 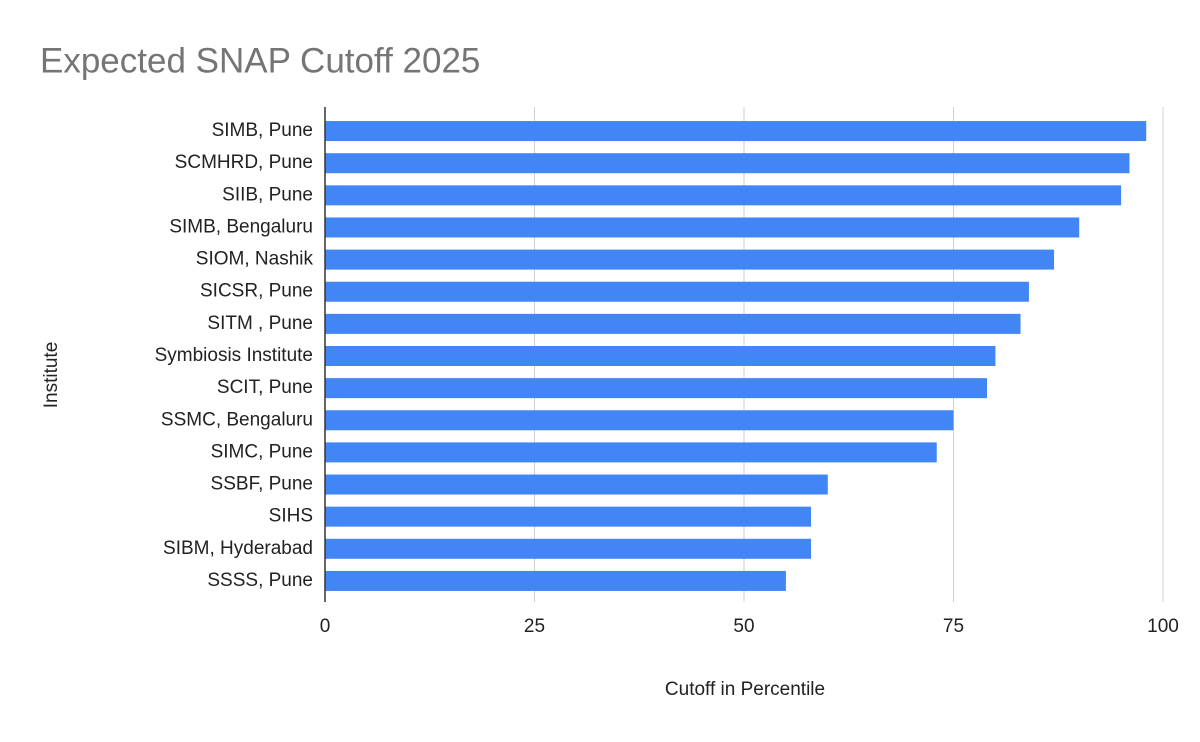 What do you see at coordinates (265, 387) in the screenshot?
I see `y-tick-label: SCIT, Pune` at bounding box center [265, 387].